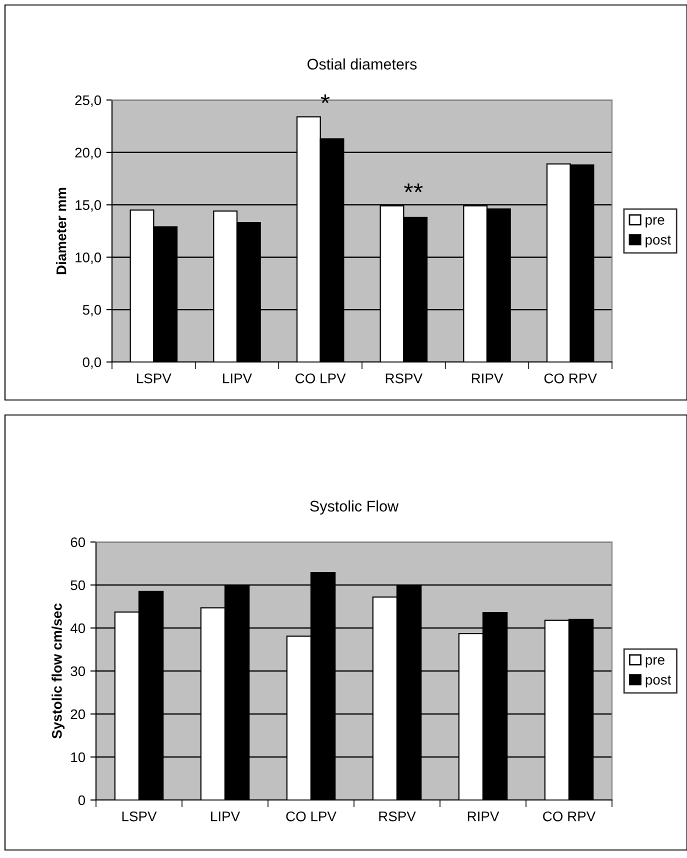 The image size is (687, 858). Describe the element at coordinates (78, 585) in the screenshot. I see `y-tick-label: 50` at that location.